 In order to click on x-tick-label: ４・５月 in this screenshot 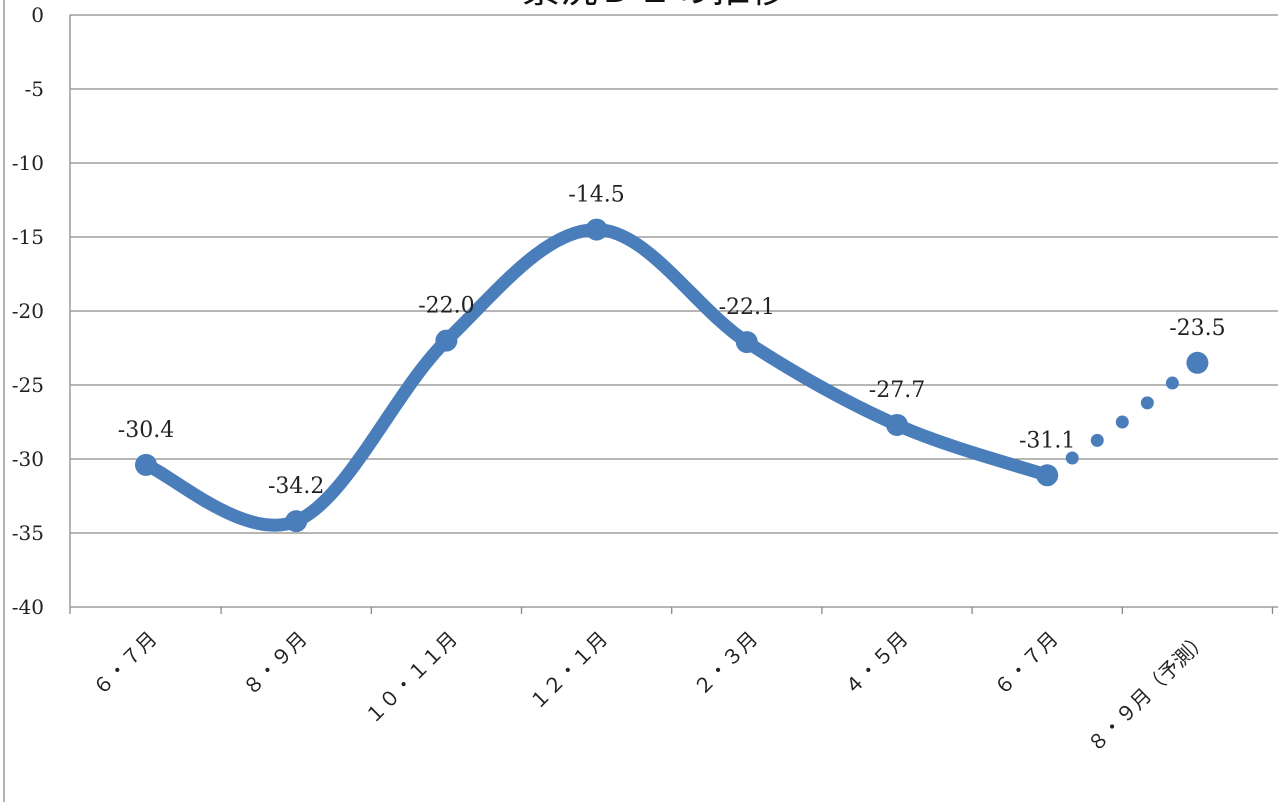, I will do `click(876, 664)`.